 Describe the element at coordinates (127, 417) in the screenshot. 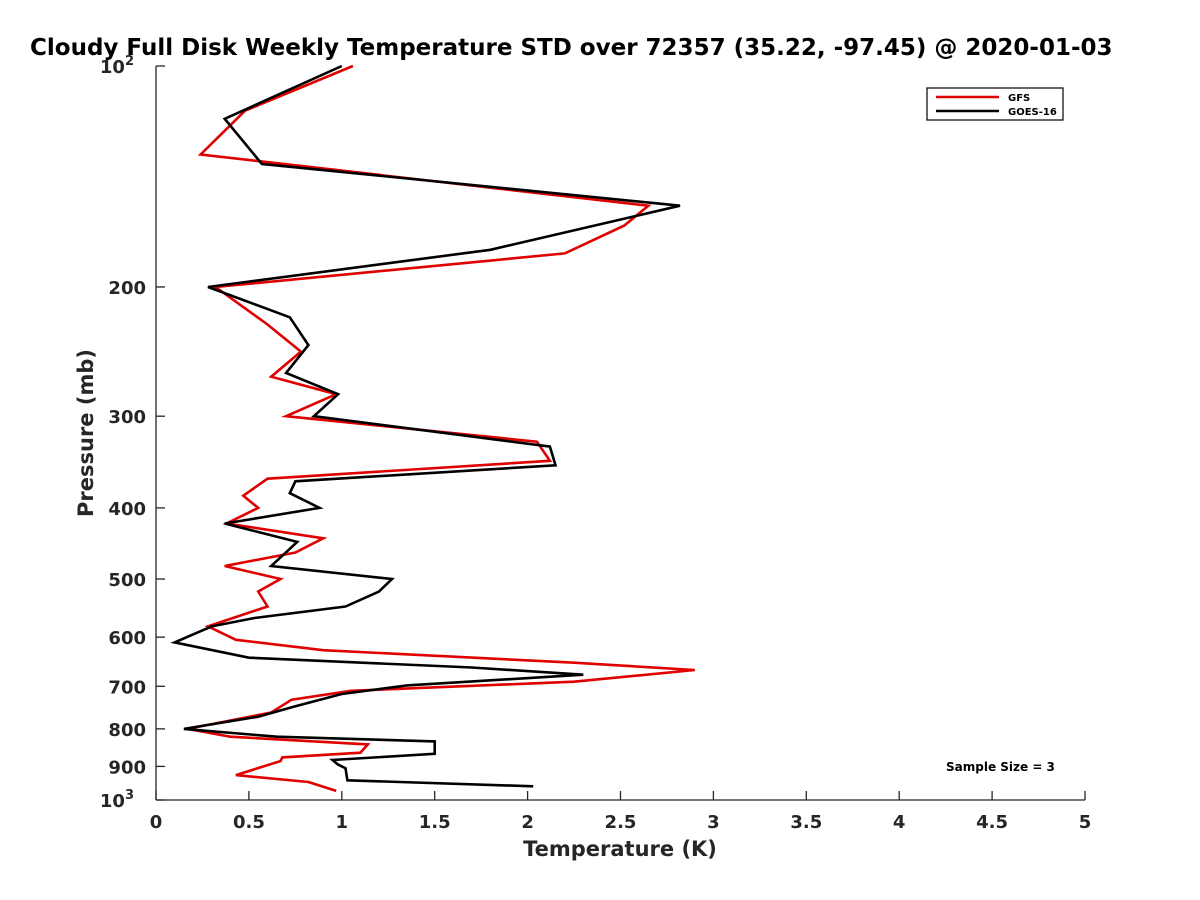

I see `y-tick-label: 300` at that location.